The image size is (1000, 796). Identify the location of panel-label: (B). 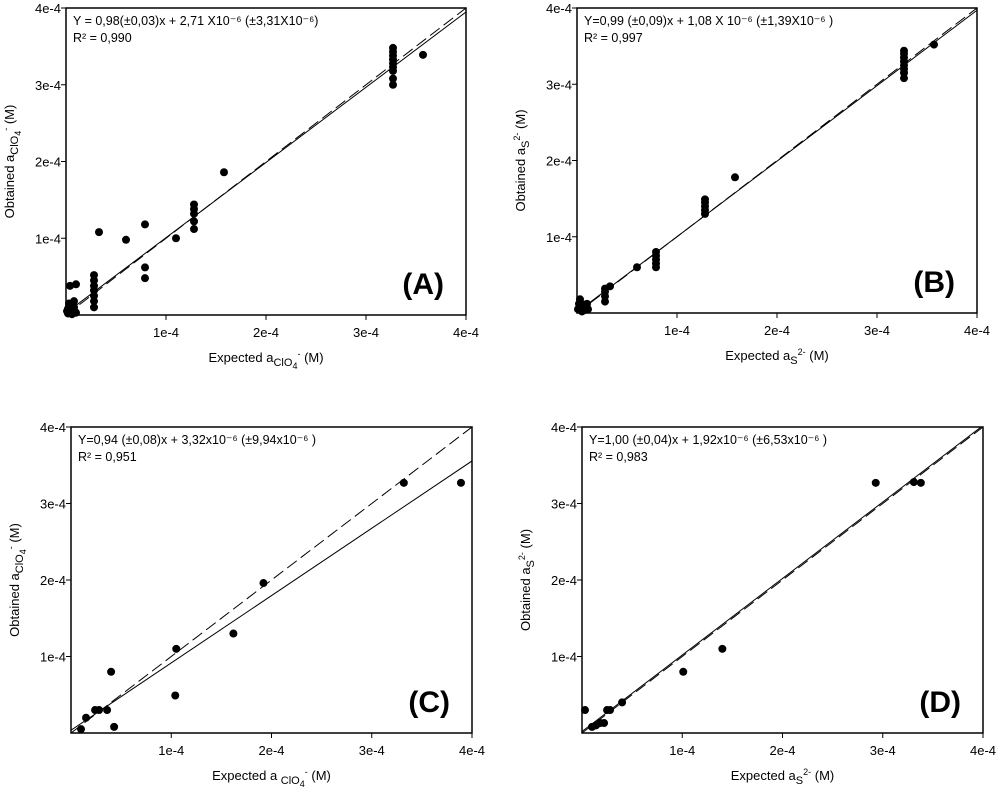
(934, 282).